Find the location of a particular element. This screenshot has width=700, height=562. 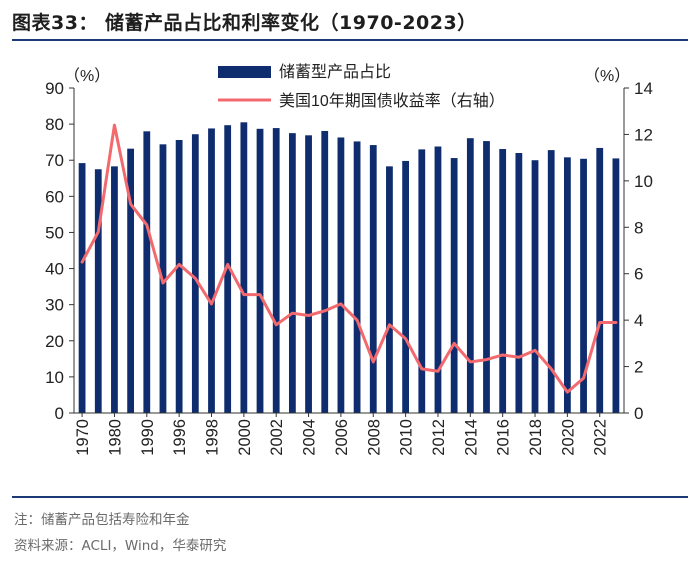

right-tick-label: 4 is located at coordinates (638, 320).